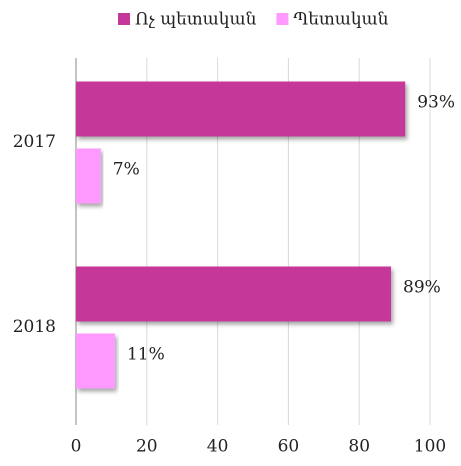 The height and width of the screenshot is (466, 461). What do you see at coordinates (146, 355) in the screenshot?
I see `value-label: 11%` at bounding box center [146, 355].